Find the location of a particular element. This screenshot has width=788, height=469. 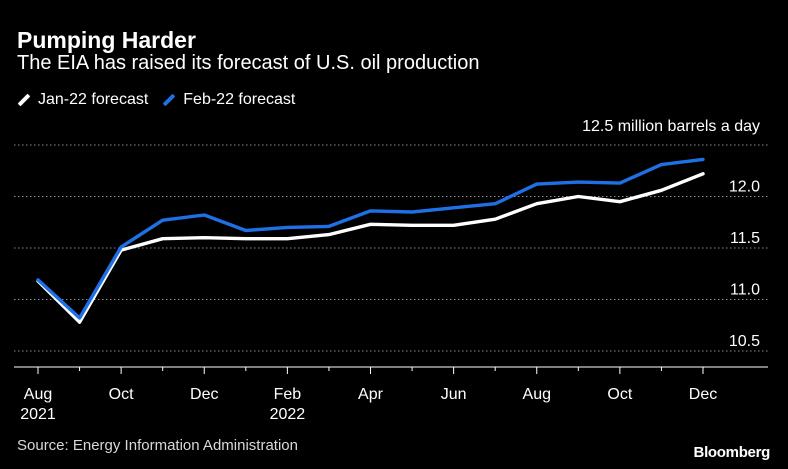

x-tick-year-label: 2022 is located at coordinates (288, 414).